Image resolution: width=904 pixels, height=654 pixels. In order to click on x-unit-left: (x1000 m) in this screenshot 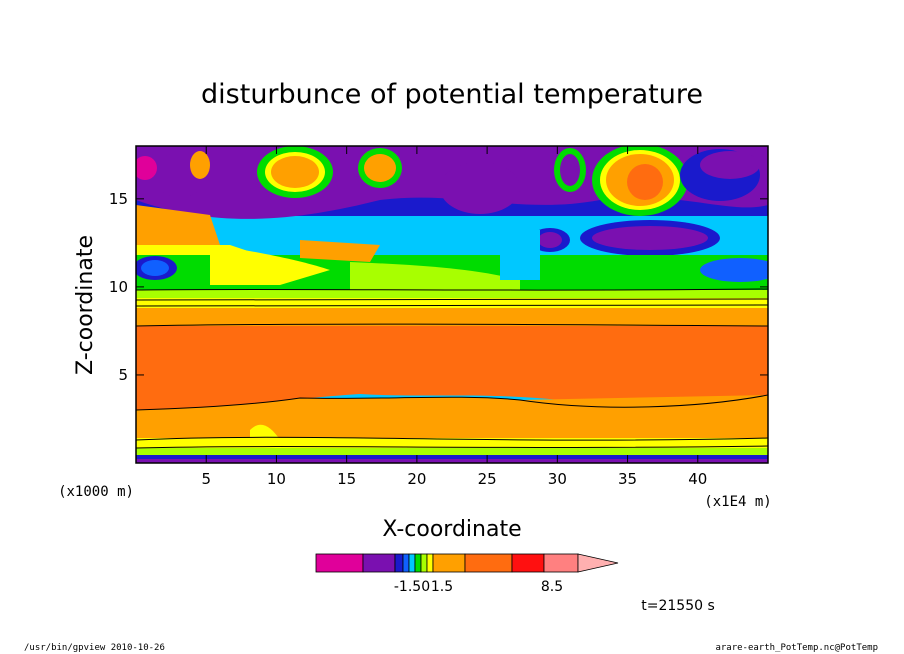, I will do `click(96, 492)`.